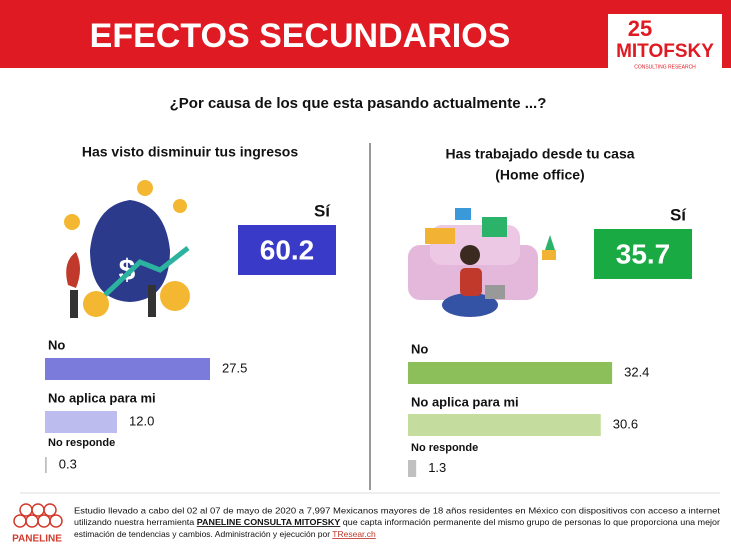 This screenshot has height=548, width=731. What do you see at coordinates (625, 423) in the screenshot?
I see `value-label: 30.6` at bounding box center [625, 423].